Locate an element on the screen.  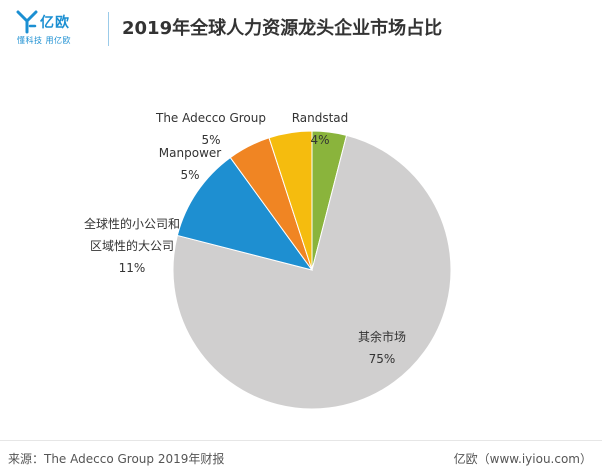
site-credit: 亿欧（www.iyiou.com） is located at coordinates (522, 459).